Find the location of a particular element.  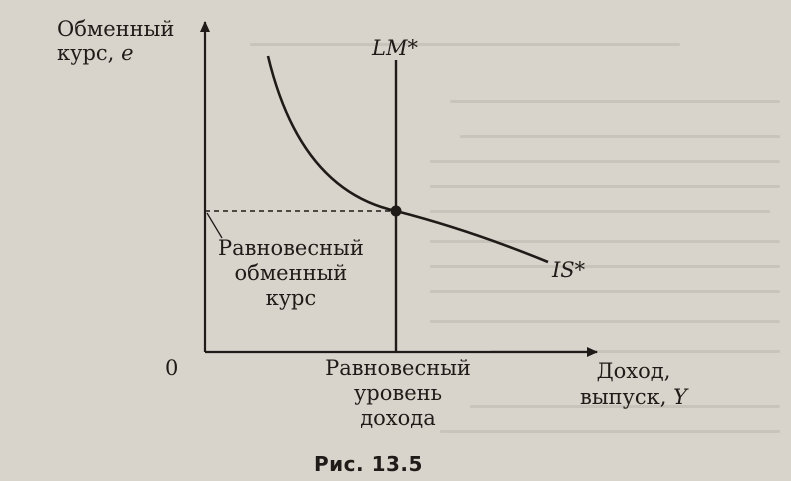

equilibrium-rate-label-line1: Равновесный is located at coordinates (291, 248).